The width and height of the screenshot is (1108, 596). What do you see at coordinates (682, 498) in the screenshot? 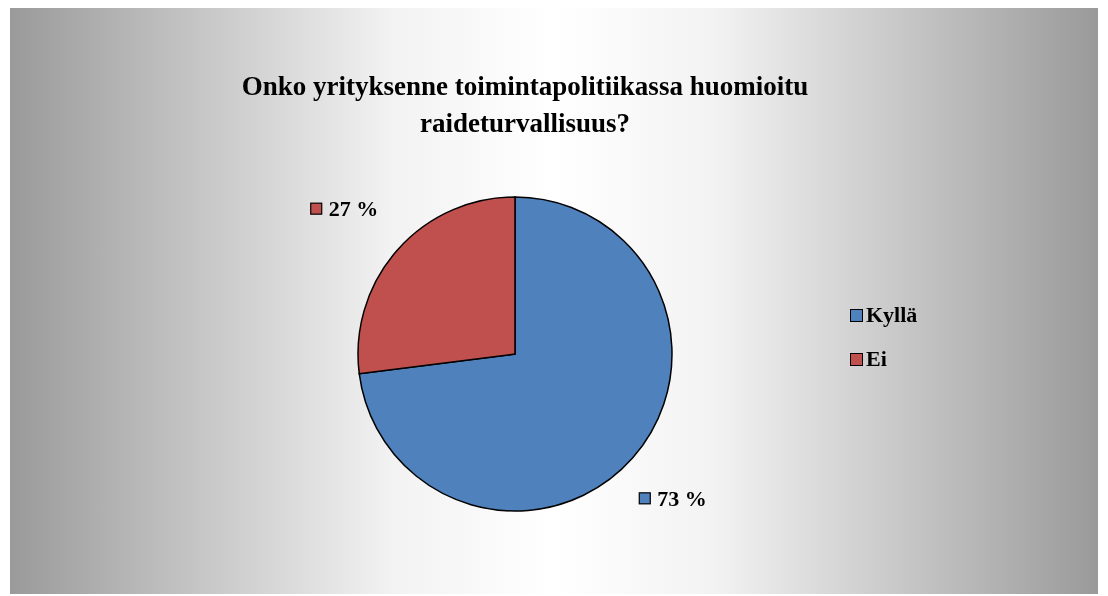
I see `data-label: 73 %` at bounding box center [682, 498].